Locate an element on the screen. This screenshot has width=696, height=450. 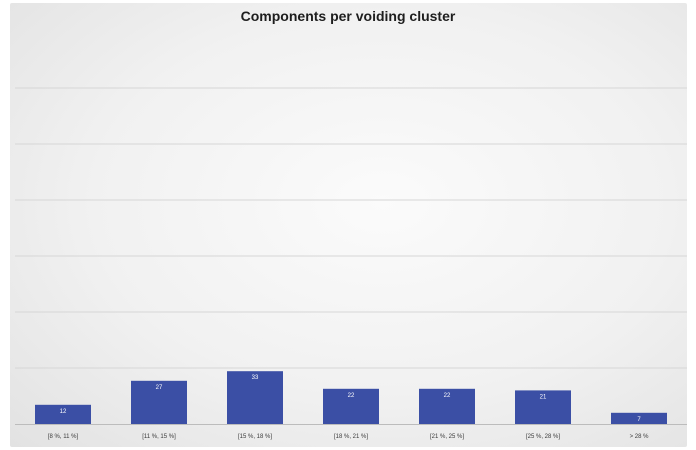
data-label: 12 is located at coordinates (63, 412).